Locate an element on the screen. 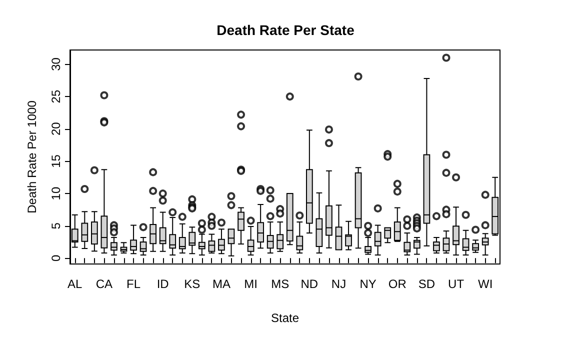 This screenshot has height=342, width=571. x-axis-title: State is located at coordinates (285, 318).